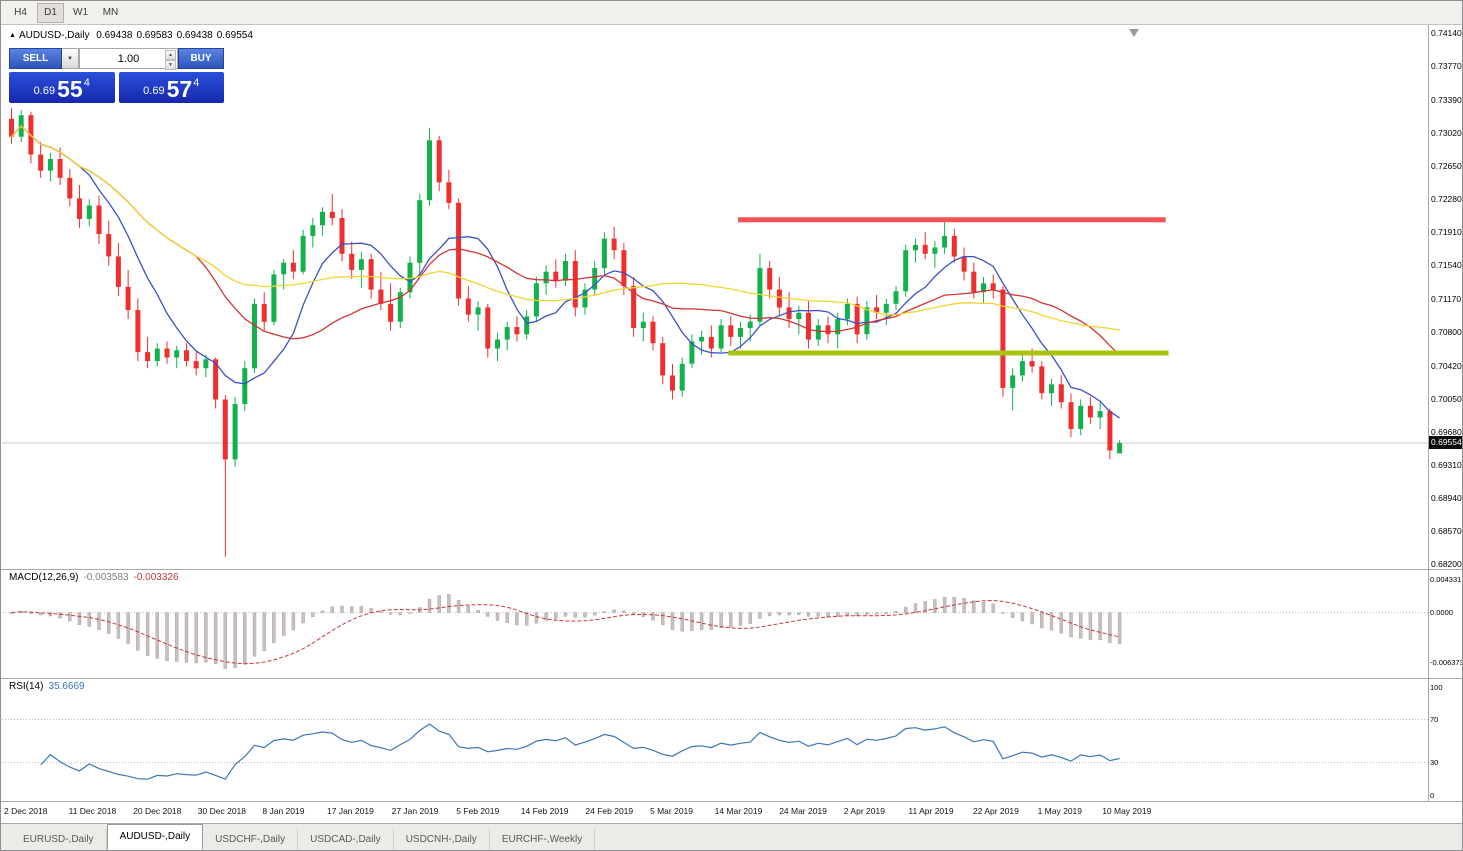  I want to click on macd-main-value: -0.003583, so click(106, 577).